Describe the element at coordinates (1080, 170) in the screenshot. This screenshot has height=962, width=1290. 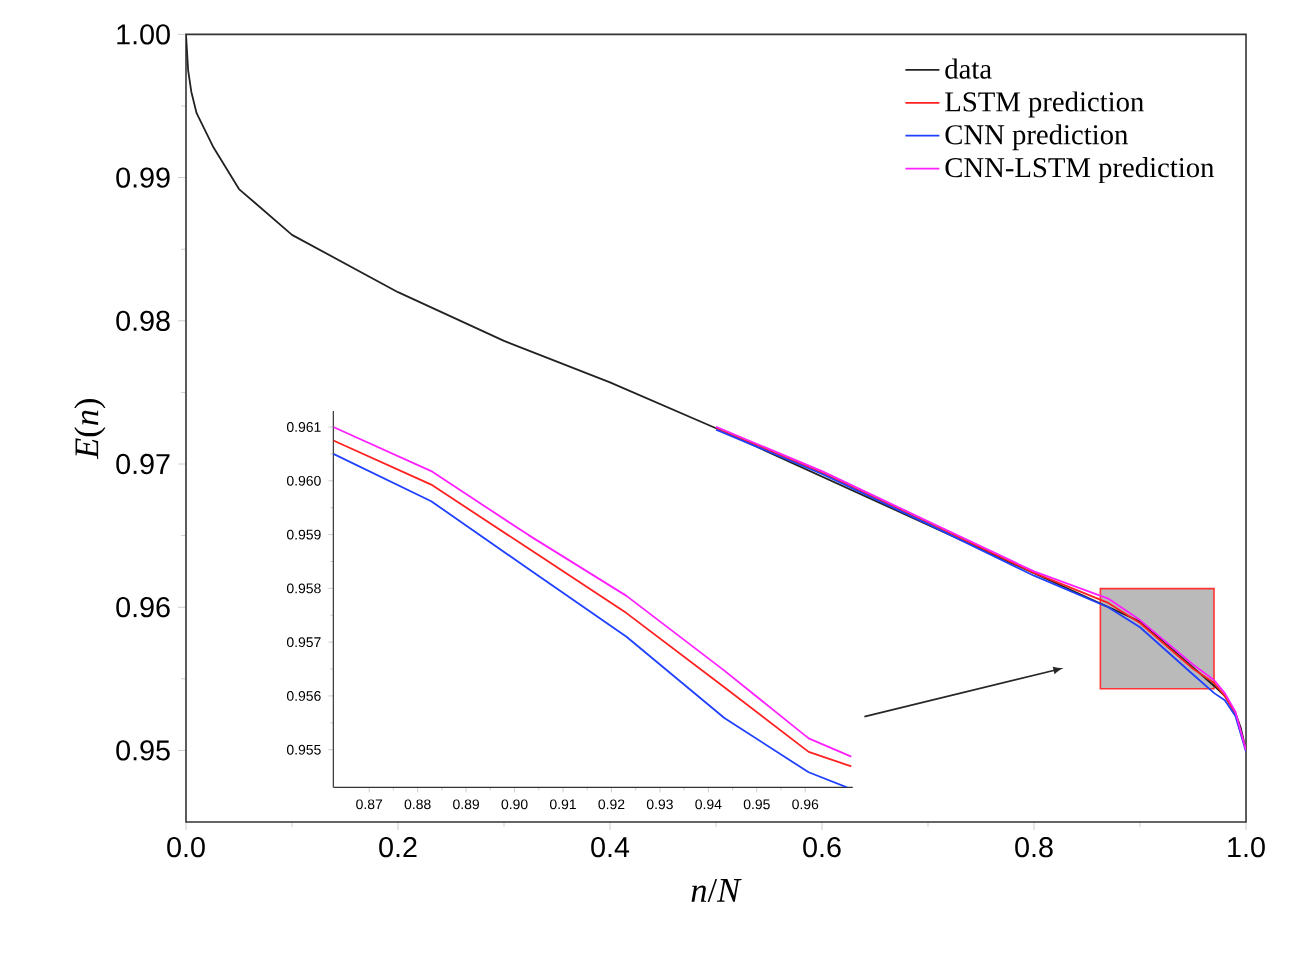
I see `legend-label: CNN-LSTM prediction` at that location.